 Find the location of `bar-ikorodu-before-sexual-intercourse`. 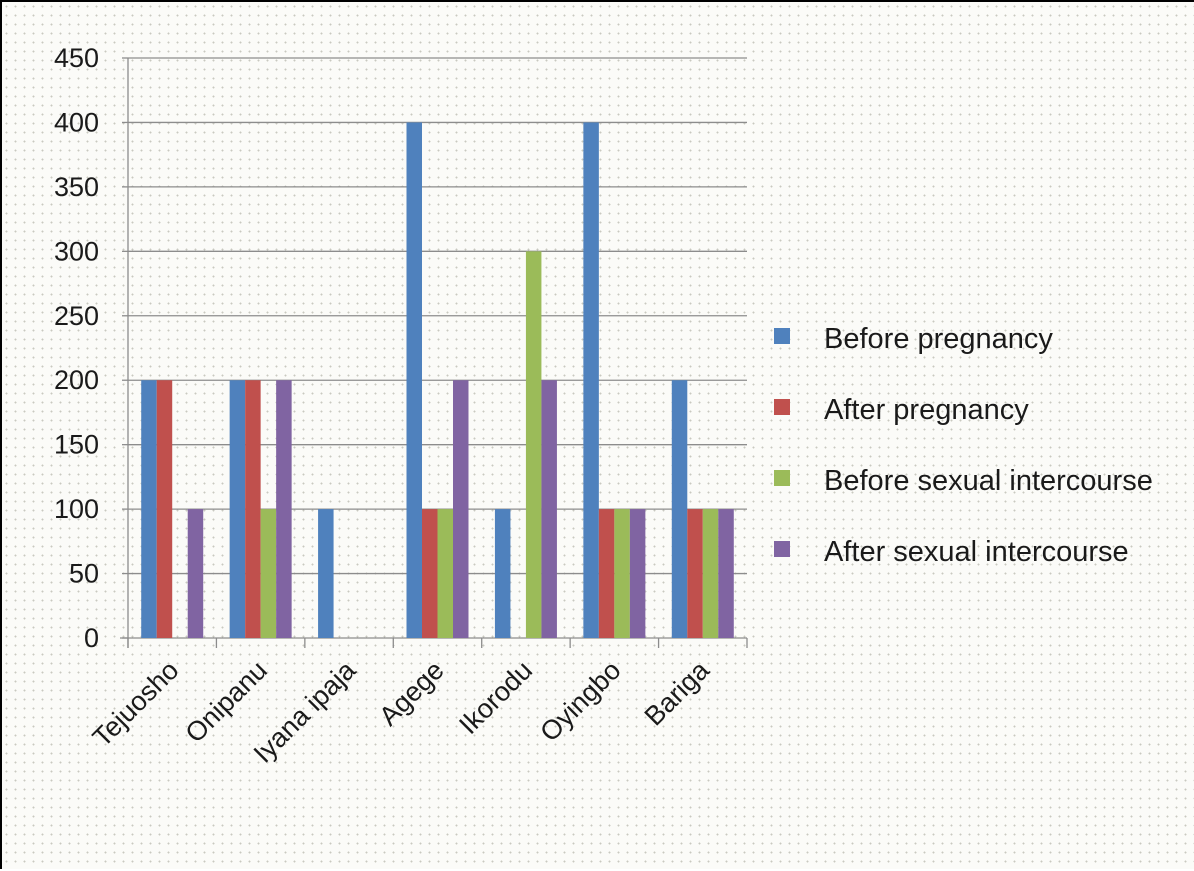

bar-ikorodu-before-sexual-intercourse is located at coordinates (533, 445).